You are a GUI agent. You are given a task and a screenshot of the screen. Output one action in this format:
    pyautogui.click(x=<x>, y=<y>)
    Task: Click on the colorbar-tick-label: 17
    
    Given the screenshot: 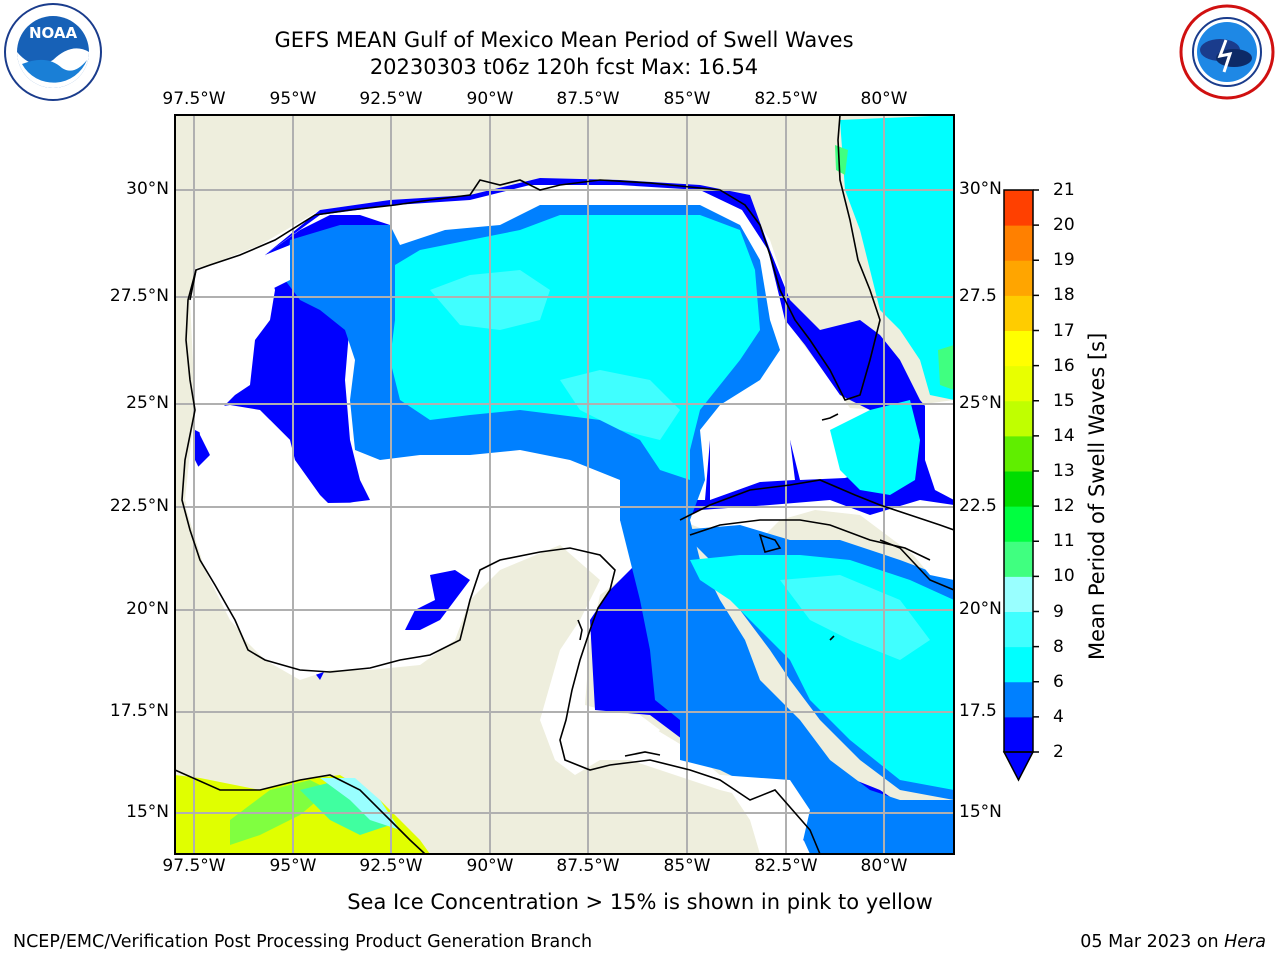 What is the action you would take?
    pyautogui.click(x=1064, y=330)
    